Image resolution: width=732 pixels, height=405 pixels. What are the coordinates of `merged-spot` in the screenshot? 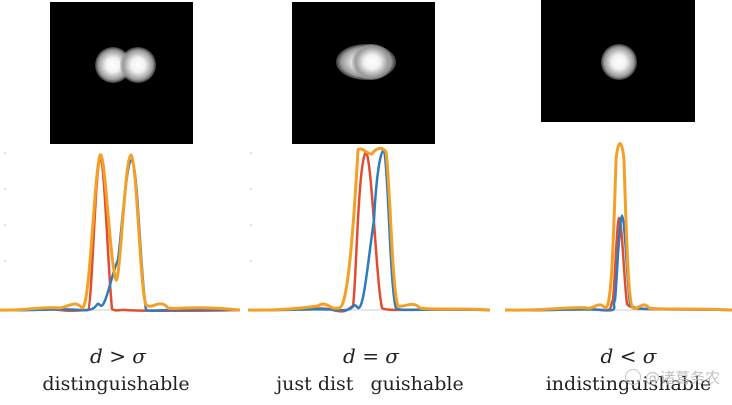 It's located at (619, 62).